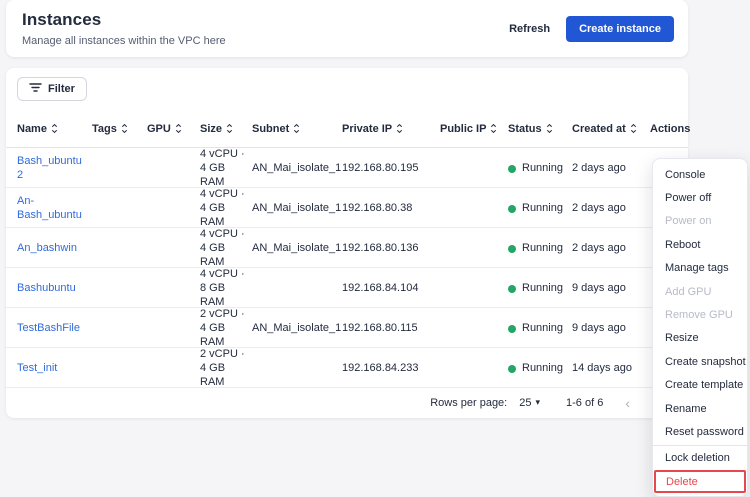 Image resolution: width=750 pixels, height=497 pixels. I want to click on column-header-subnet: Subnet, so click(297, 129).